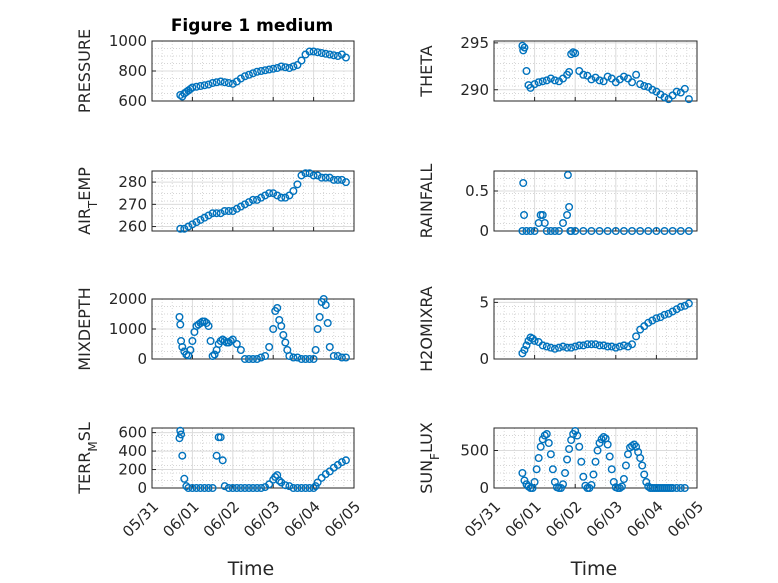  Describe the element at coordinates (484, 302) in the screenshot. I see `y-tick-label: 5` at that location.